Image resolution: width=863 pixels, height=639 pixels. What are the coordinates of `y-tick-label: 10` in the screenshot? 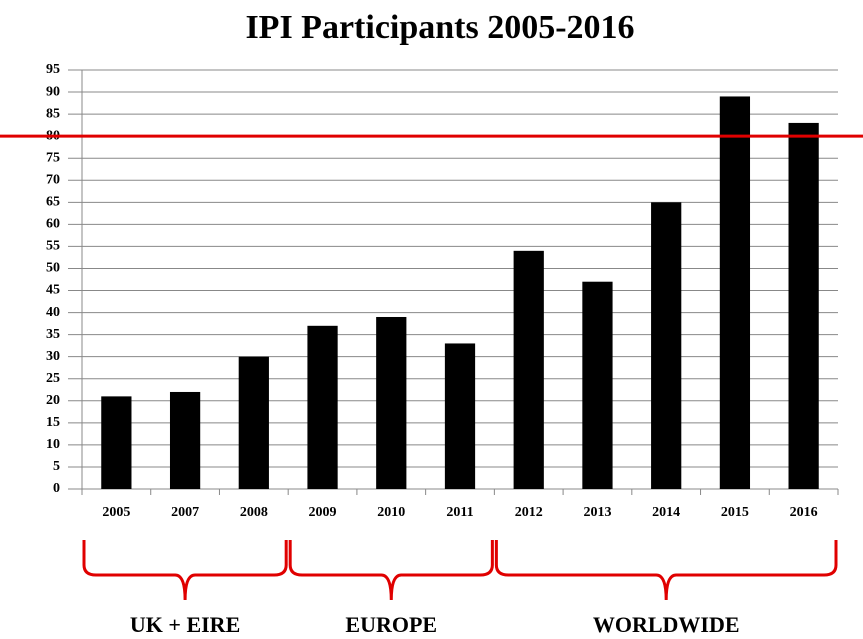 It's located at (53, 444).